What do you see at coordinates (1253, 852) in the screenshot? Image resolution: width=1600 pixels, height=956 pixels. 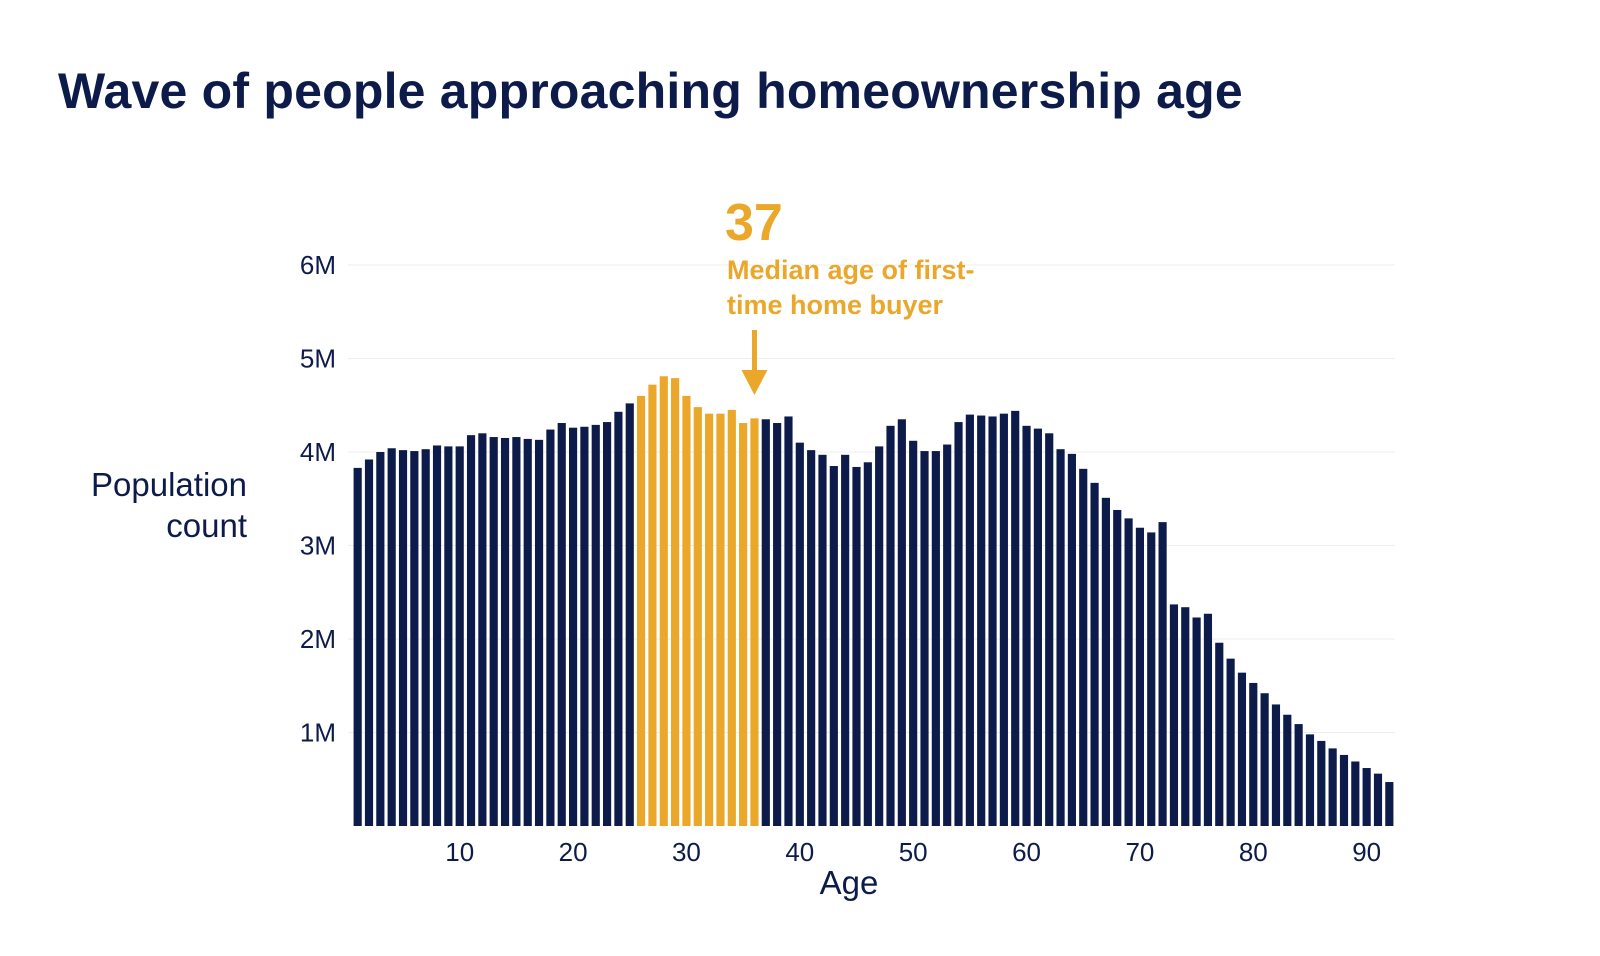 I see `x-tick-label: 80` at bounding box center [1253, 852].